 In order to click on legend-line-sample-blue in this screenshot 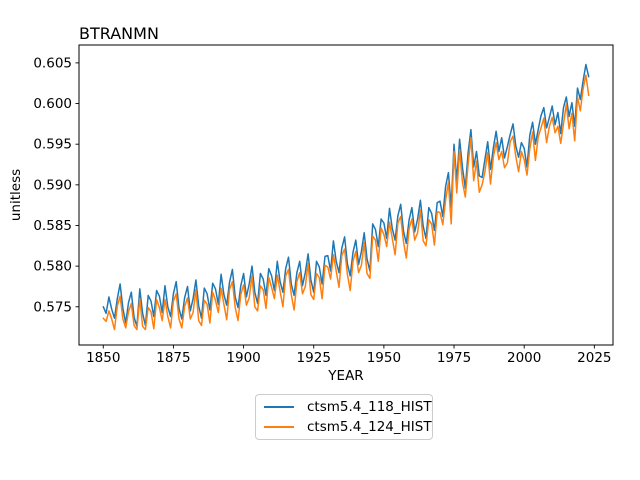, I will do `click(279, 407)`.